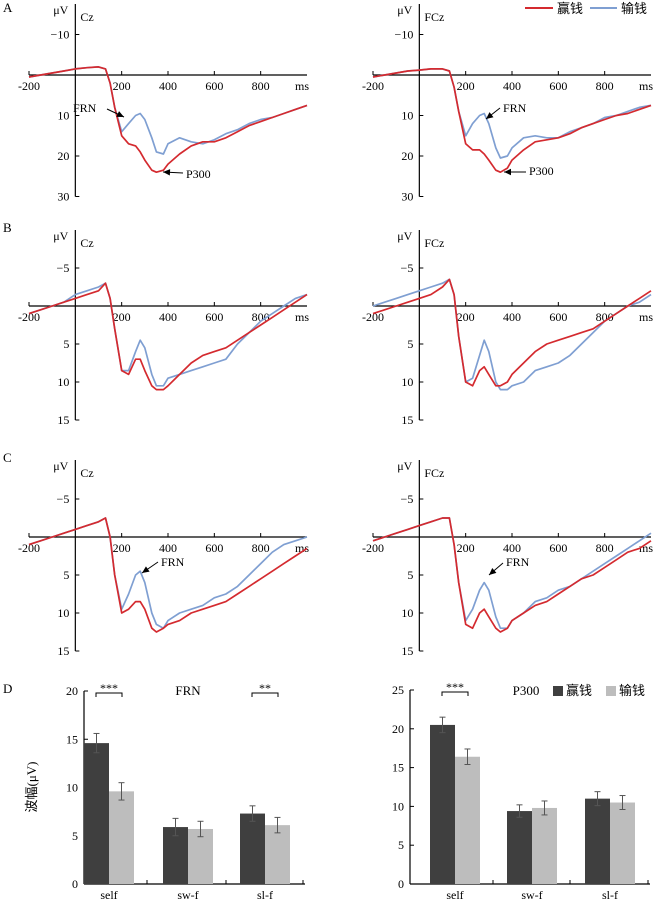  What do you see at coordinates (526, 690) in the screenshot?
I see `component-label: P300` at bounding box center [526, 690].